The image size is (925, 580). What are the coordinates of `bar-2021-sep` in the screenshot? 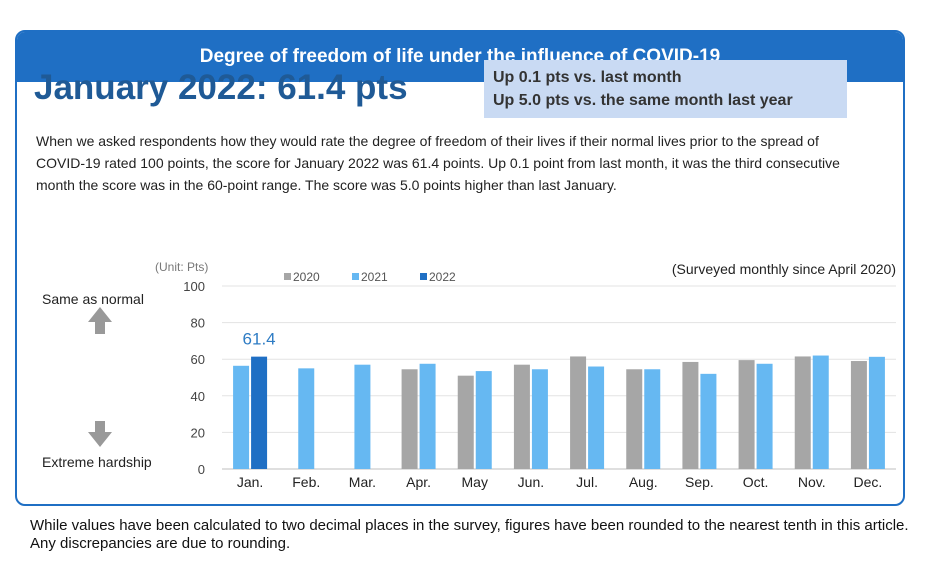 It's located at (708, 421).